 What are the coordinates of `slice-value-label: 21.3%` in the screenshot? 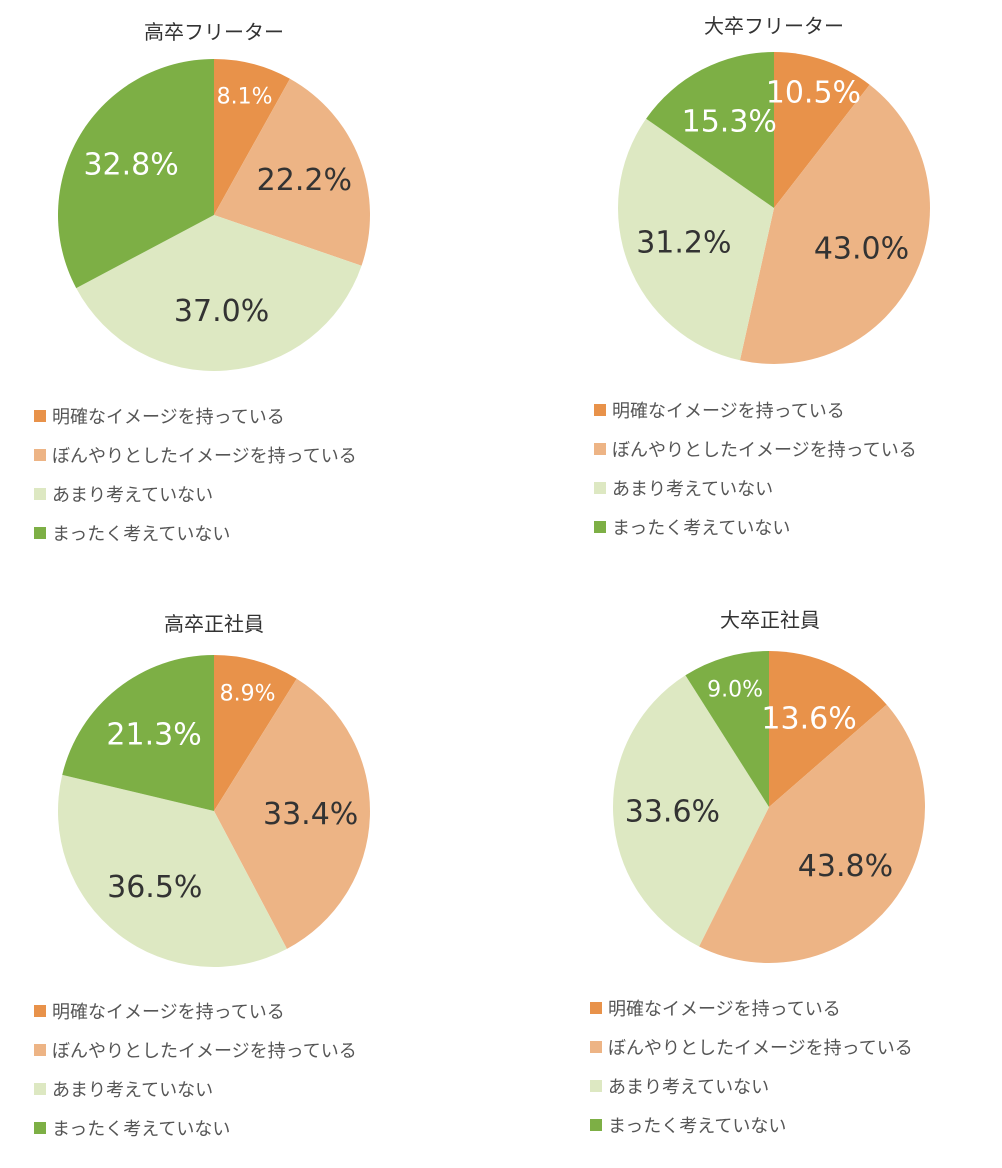 It's located at (153, 735).